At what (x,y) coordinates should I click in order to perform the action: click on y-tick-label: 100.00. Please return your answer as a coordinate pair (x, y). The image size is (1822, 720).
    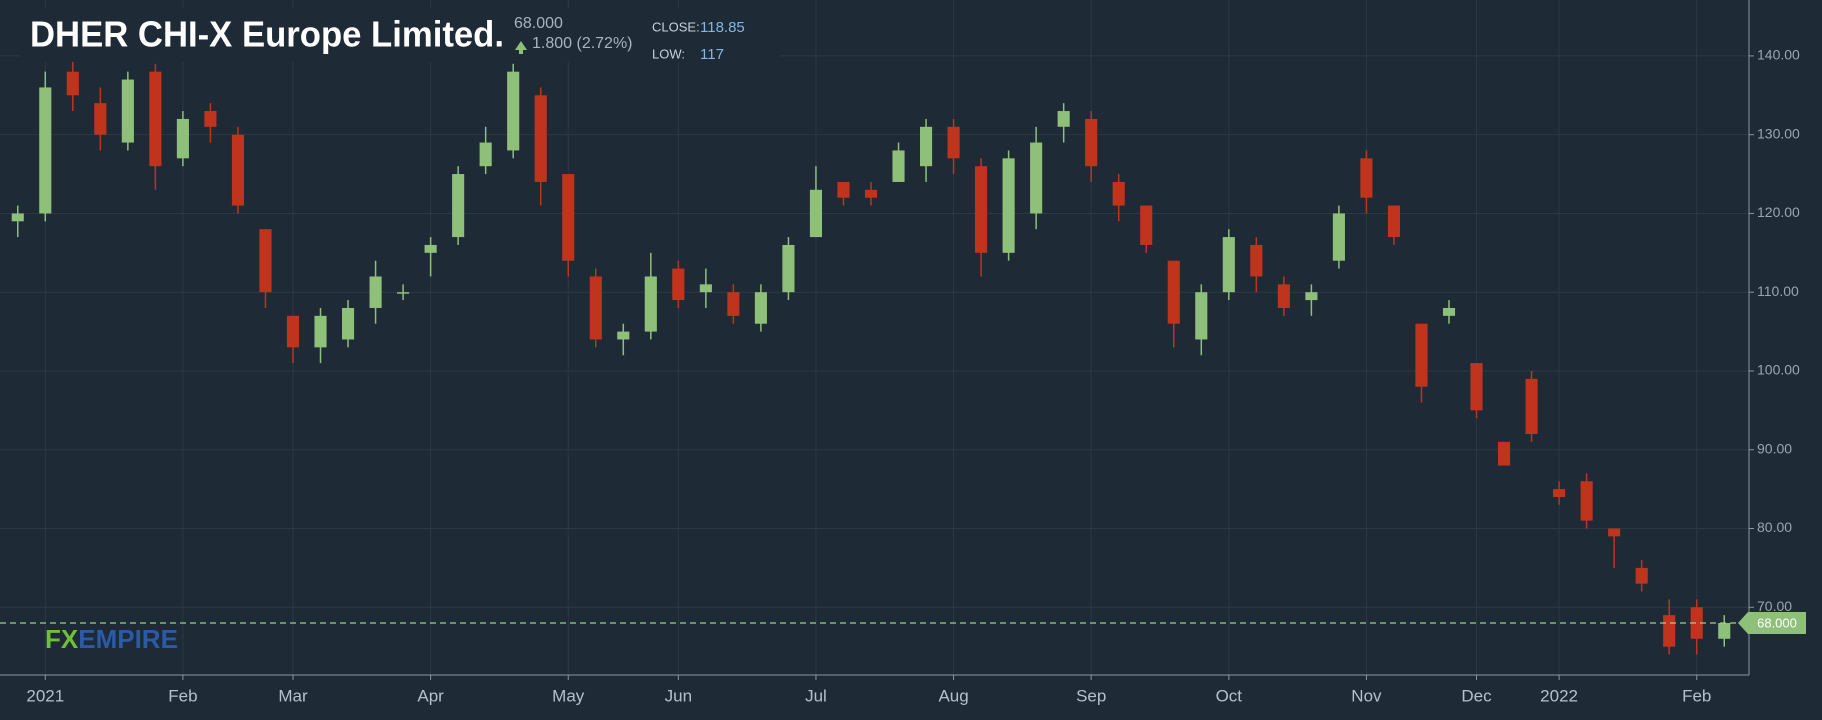
    Looking at the image, I should click on (1778, 370).